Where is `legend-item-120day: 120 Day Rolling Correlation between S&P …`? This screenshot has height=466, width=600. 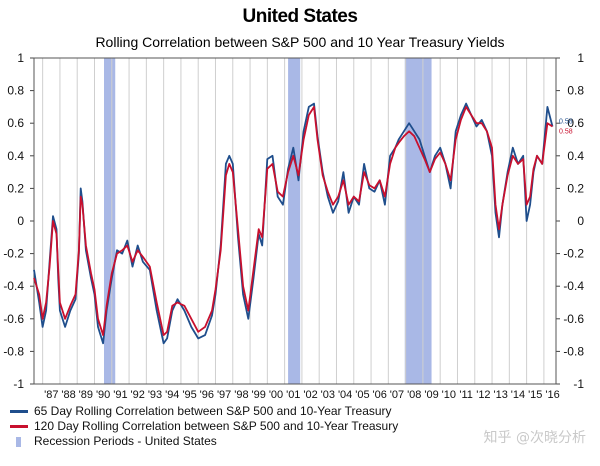 legend-item-120day: 120 Day Rolling Correlation between S&P … is located at coordinates (204, 426).